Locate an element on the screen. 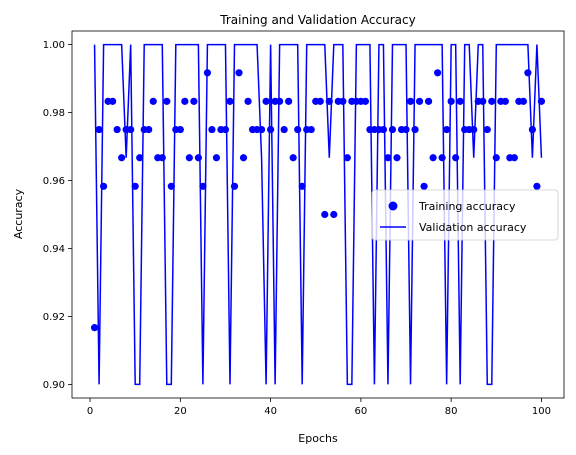  x-axis: 0 20 40 60 80 100 is located at coordinates (319, 407).